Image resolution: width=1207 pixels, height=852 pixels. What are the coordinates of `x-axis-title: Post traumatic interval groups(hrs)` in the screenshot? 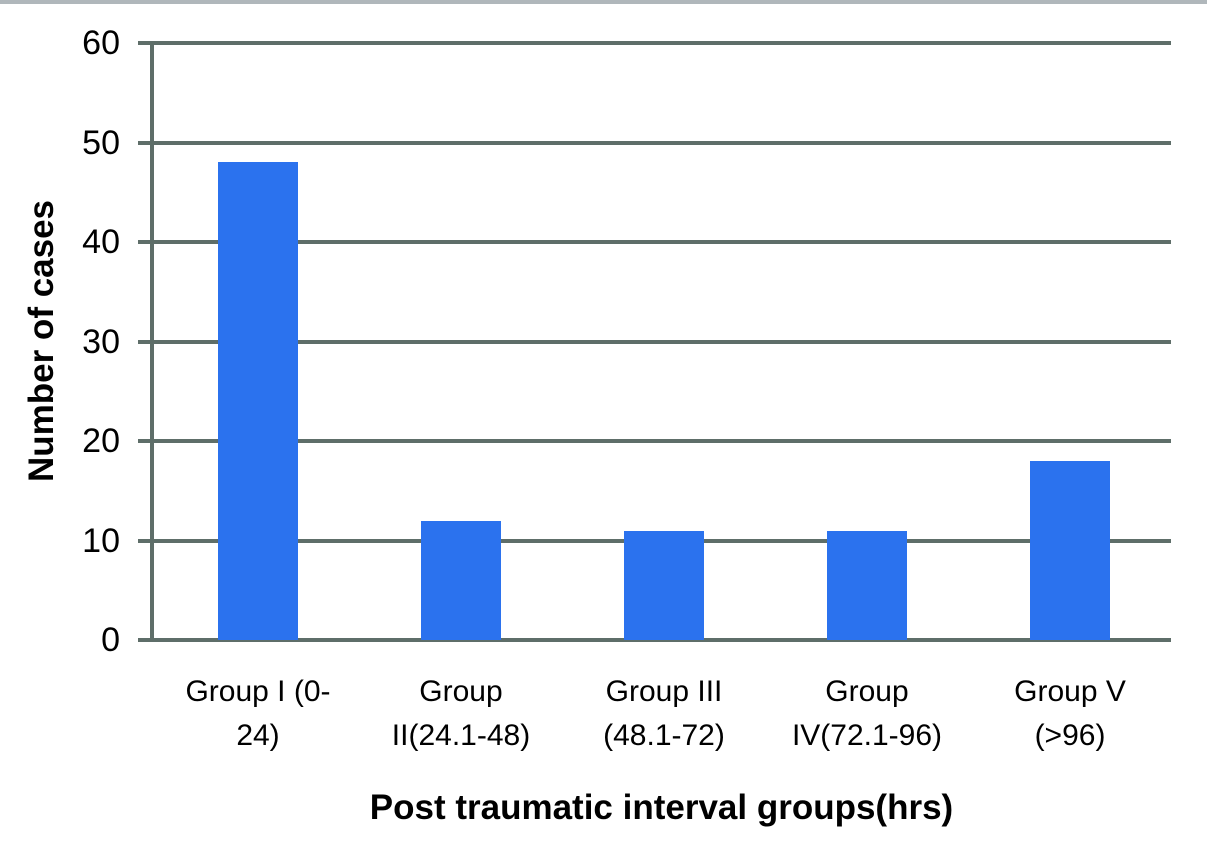 It's located at (661, 807).